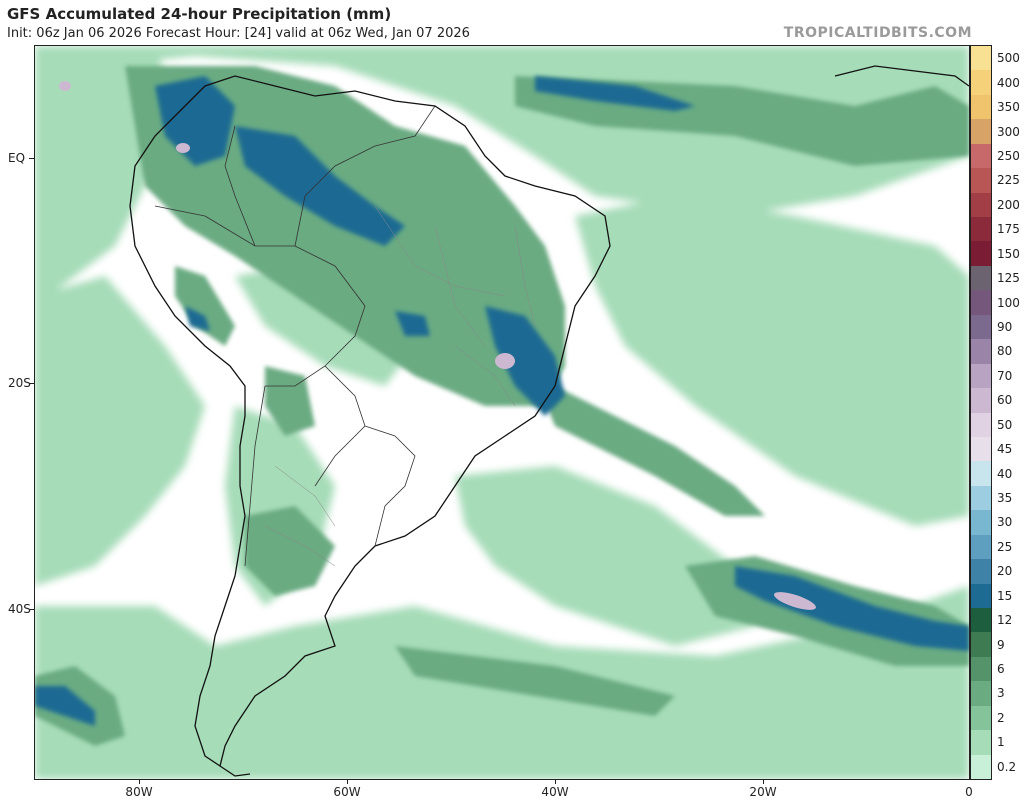  I want to click on colorbar-label: 200, so click(1008, 204).